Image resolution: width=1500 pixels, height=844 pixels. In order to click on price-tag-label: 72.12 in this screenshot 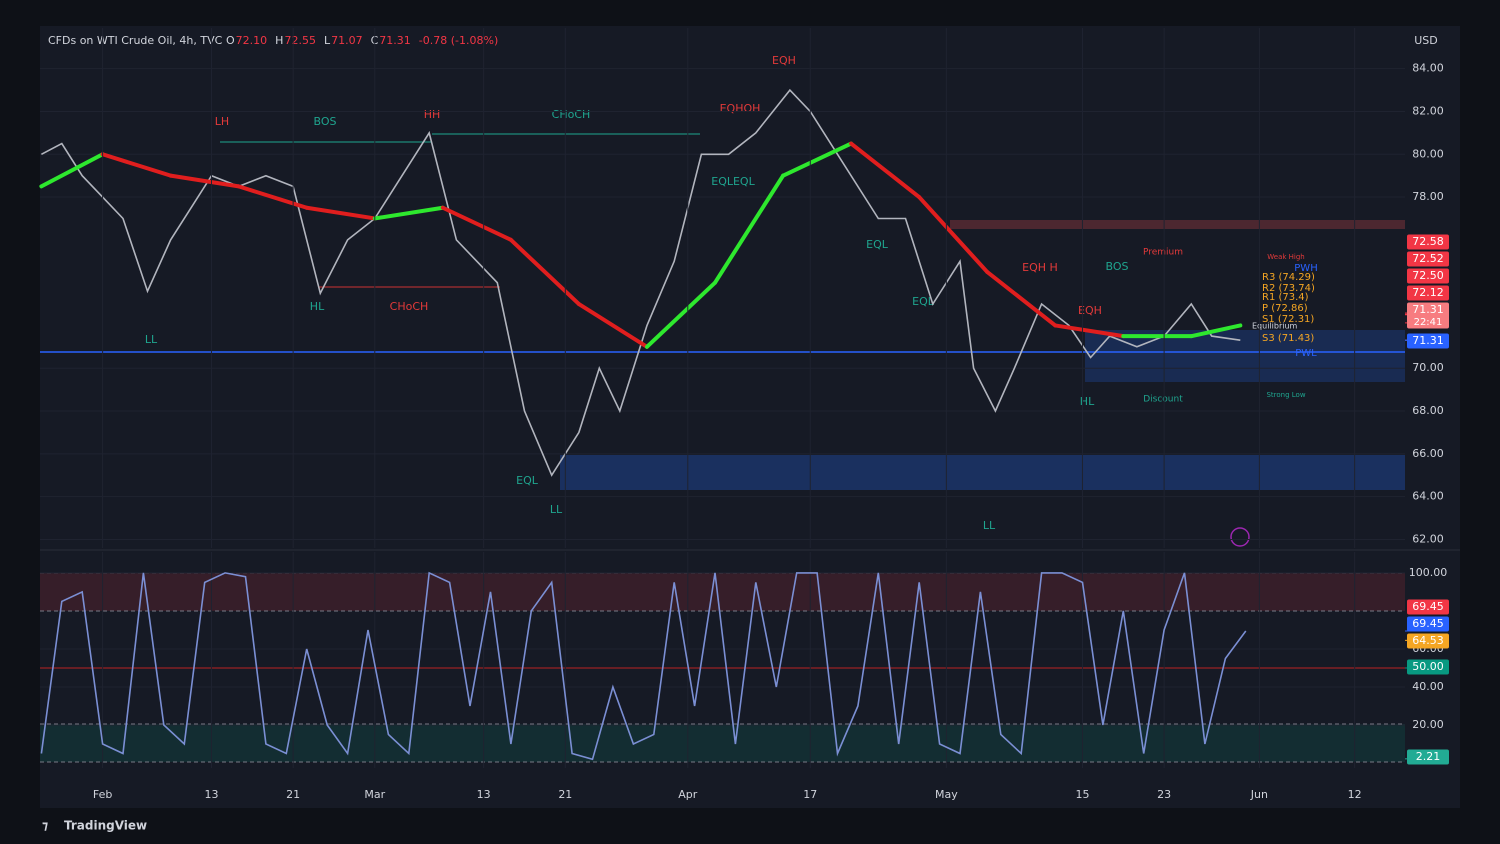, I will do `click(1428, 292)`.